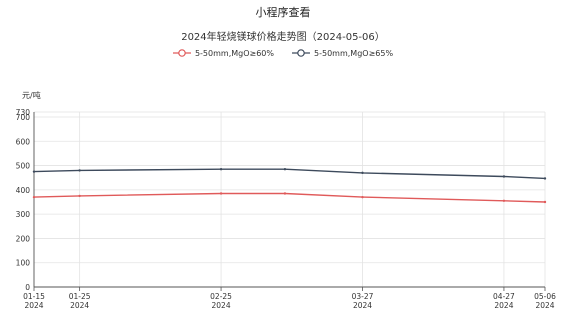  What do you see at coordinates (221, 305) in the screenshot?
I see `x-tick-year-2: 2024` at bounding box center [221, 305].